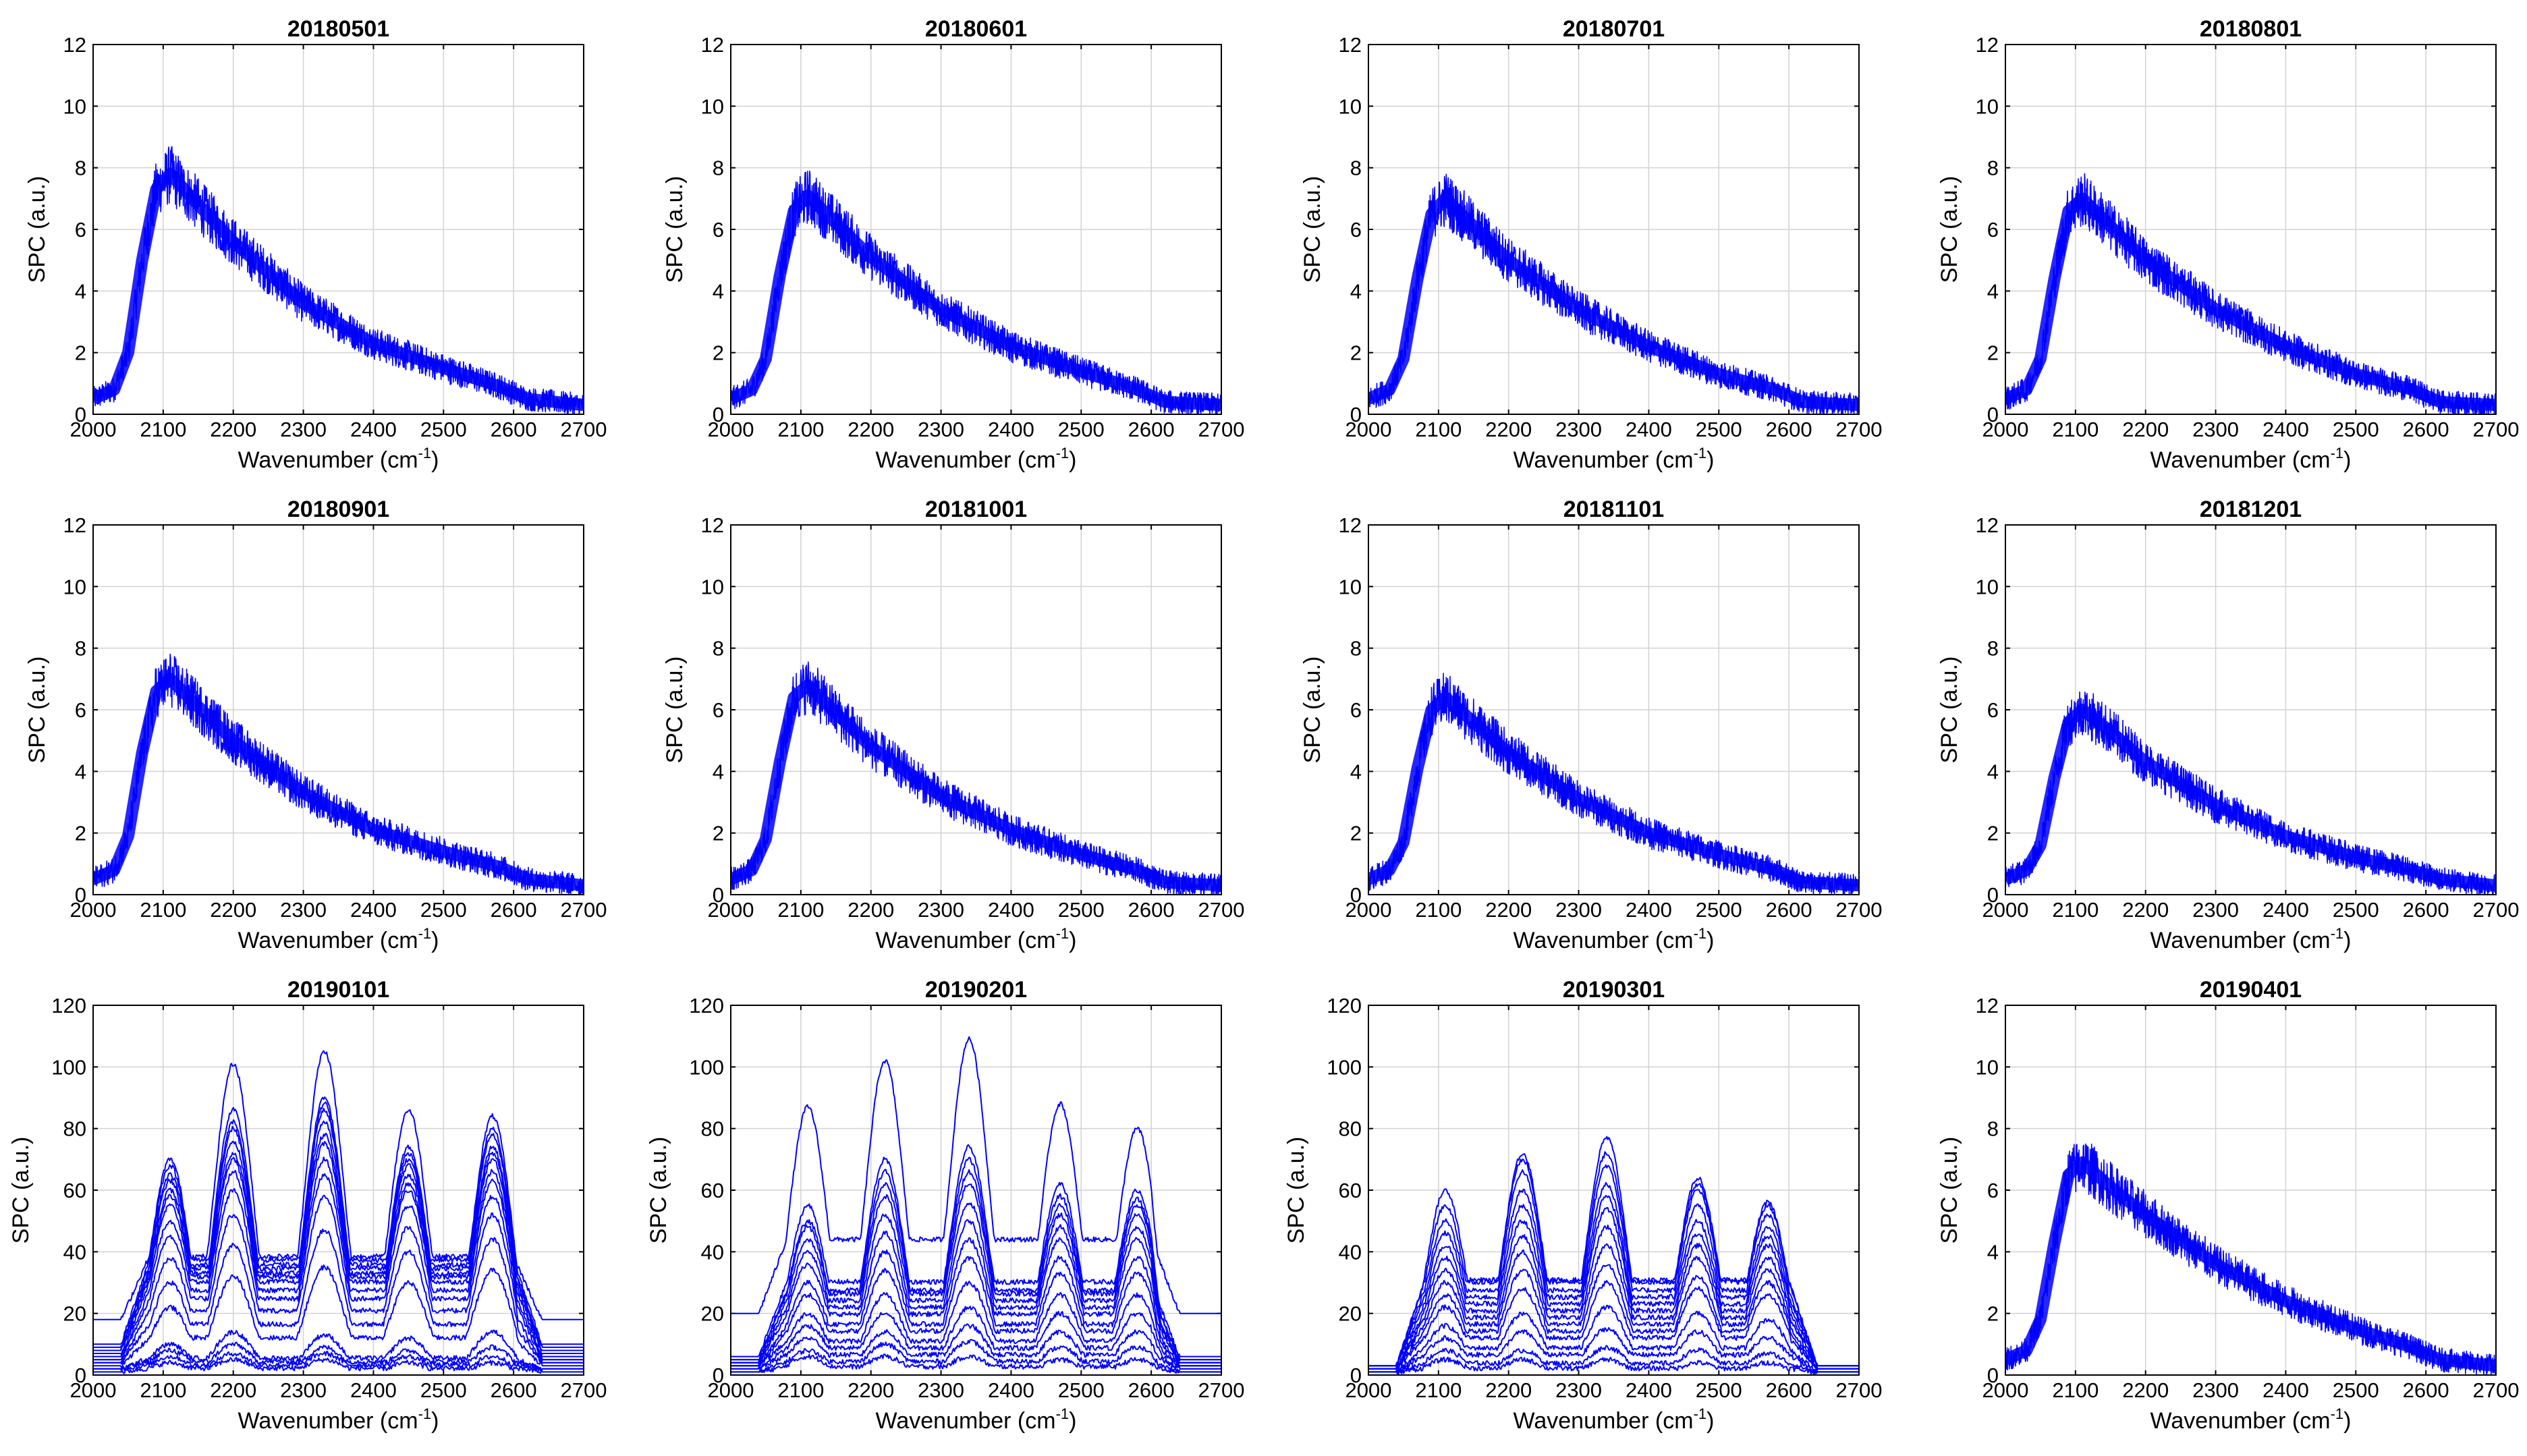 The image size is (2527, 1456). Describe the element at coordinates (1350, 1314) in the screenshot. I see `y-tick-label: 20` at that location.